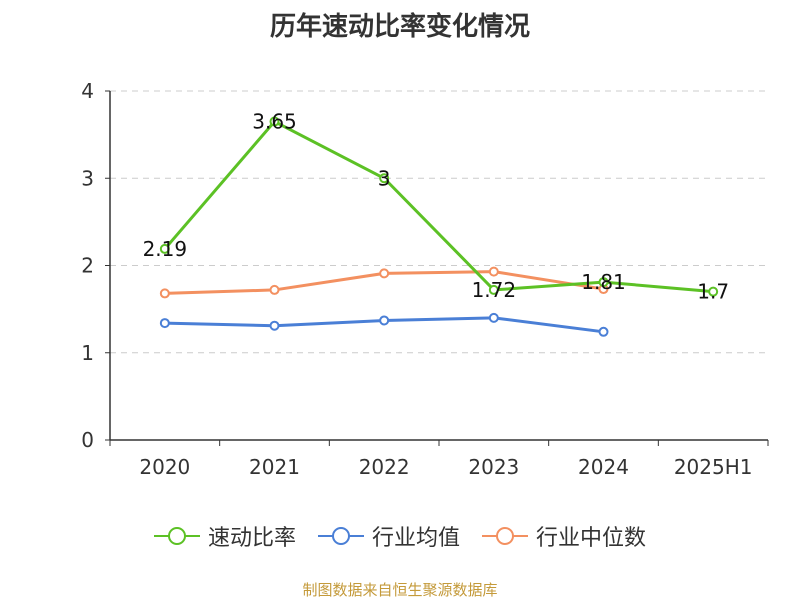 The image size is (800, 600). I want to click on x-tick-label: 2025H1, so click(713, 467).